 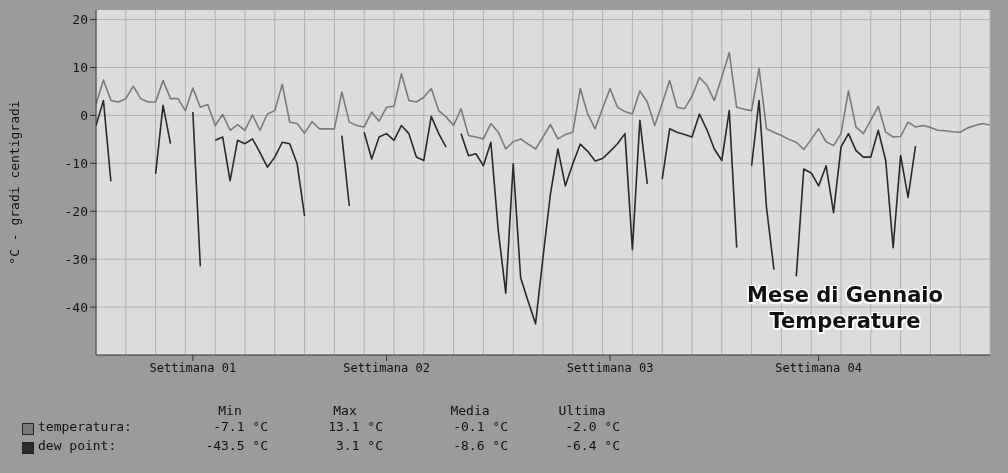 I want to click on text: Max, so click(x=345, y=410).